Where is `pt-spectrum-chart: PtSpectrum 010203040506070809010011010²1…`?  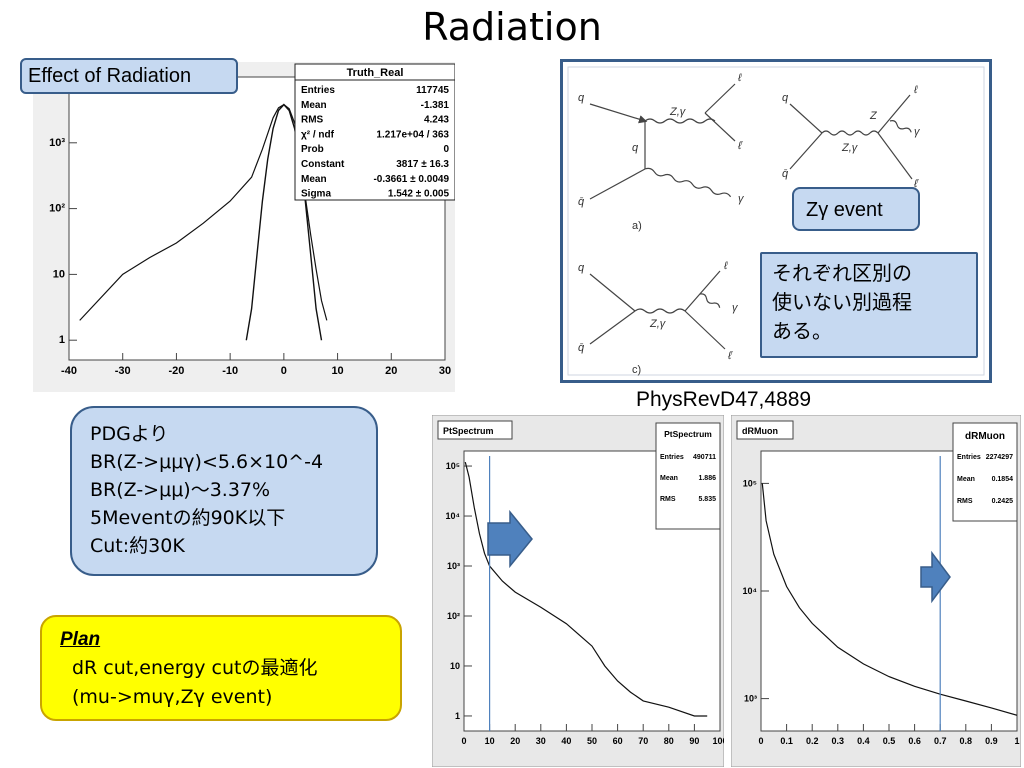
pt-spectrum-chart: PtSpectrum 010203040506070809010011010²1… is located at coordinates (578, 591).